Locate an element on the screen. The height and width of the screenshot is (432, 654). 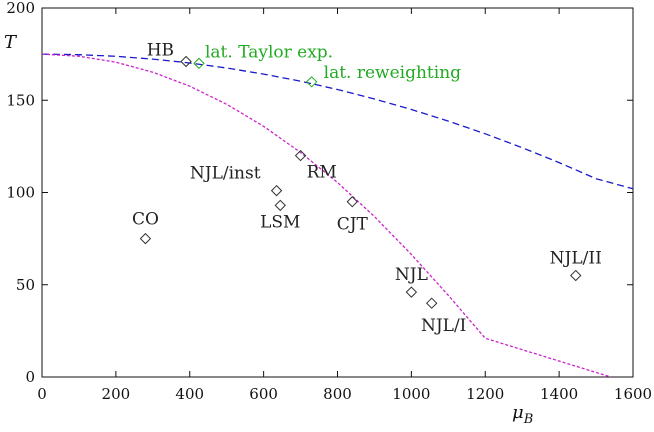
x-tick-label: 400 is located at coordinates (189, 394).